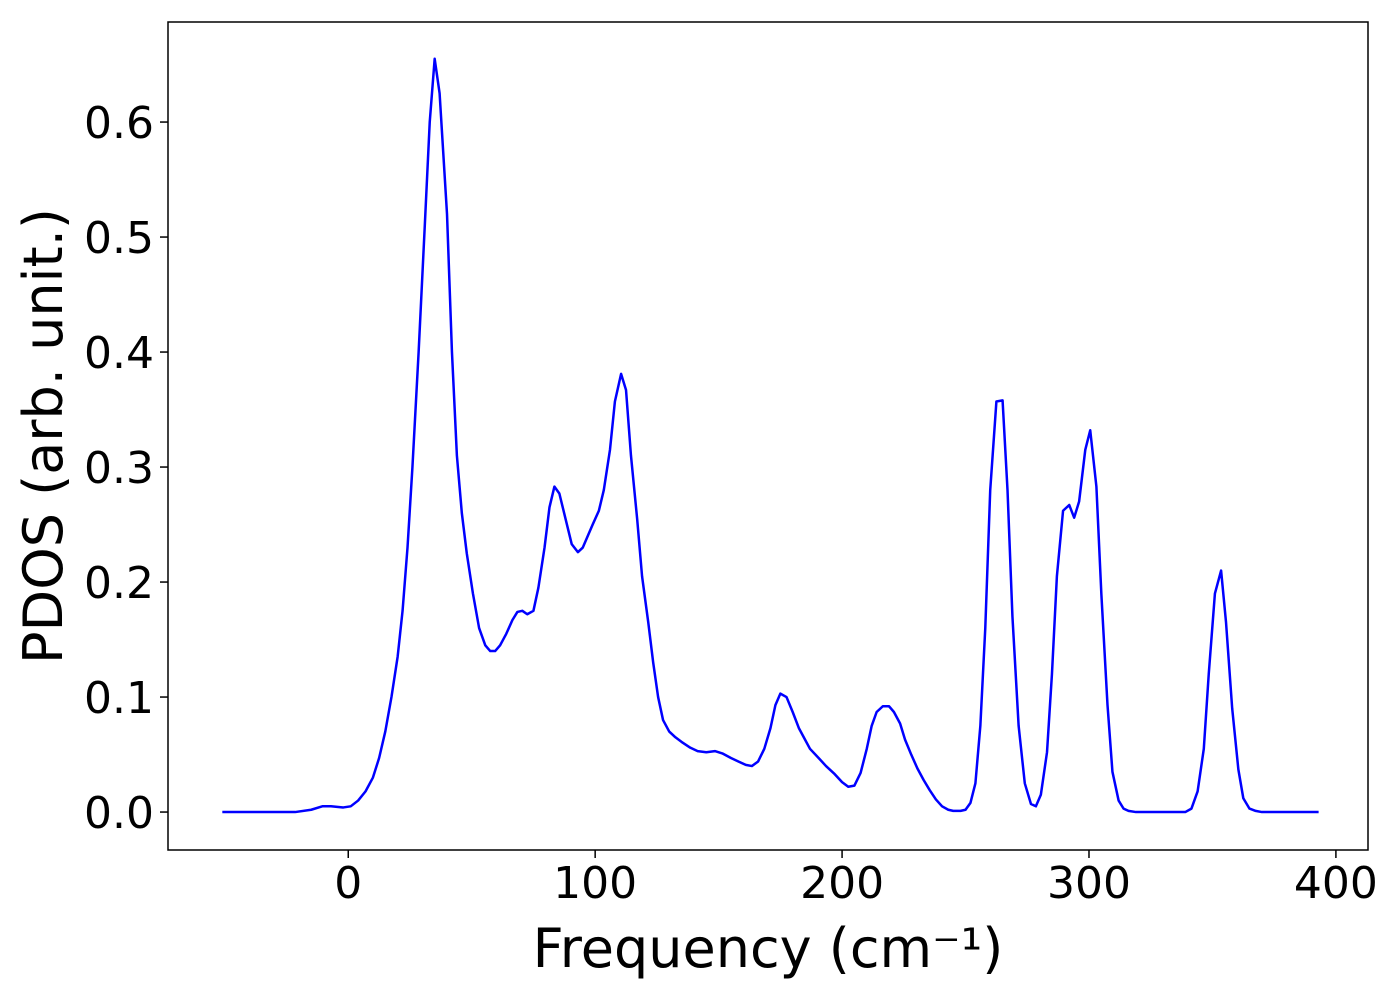  Describe the element at coordinates (1089, 883) in the screenshot. I see `x-tick-label: 300` at that location.